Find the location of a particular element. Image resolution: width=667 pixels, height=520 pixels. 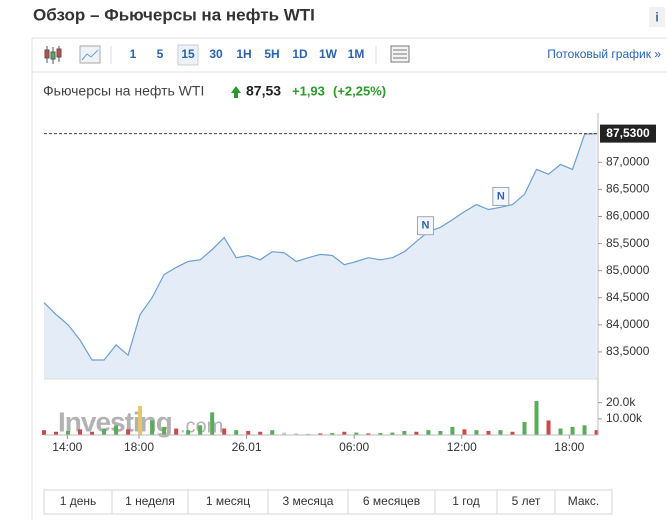

y-tick-label: 86,0000 is located at coordinates (628, 216).